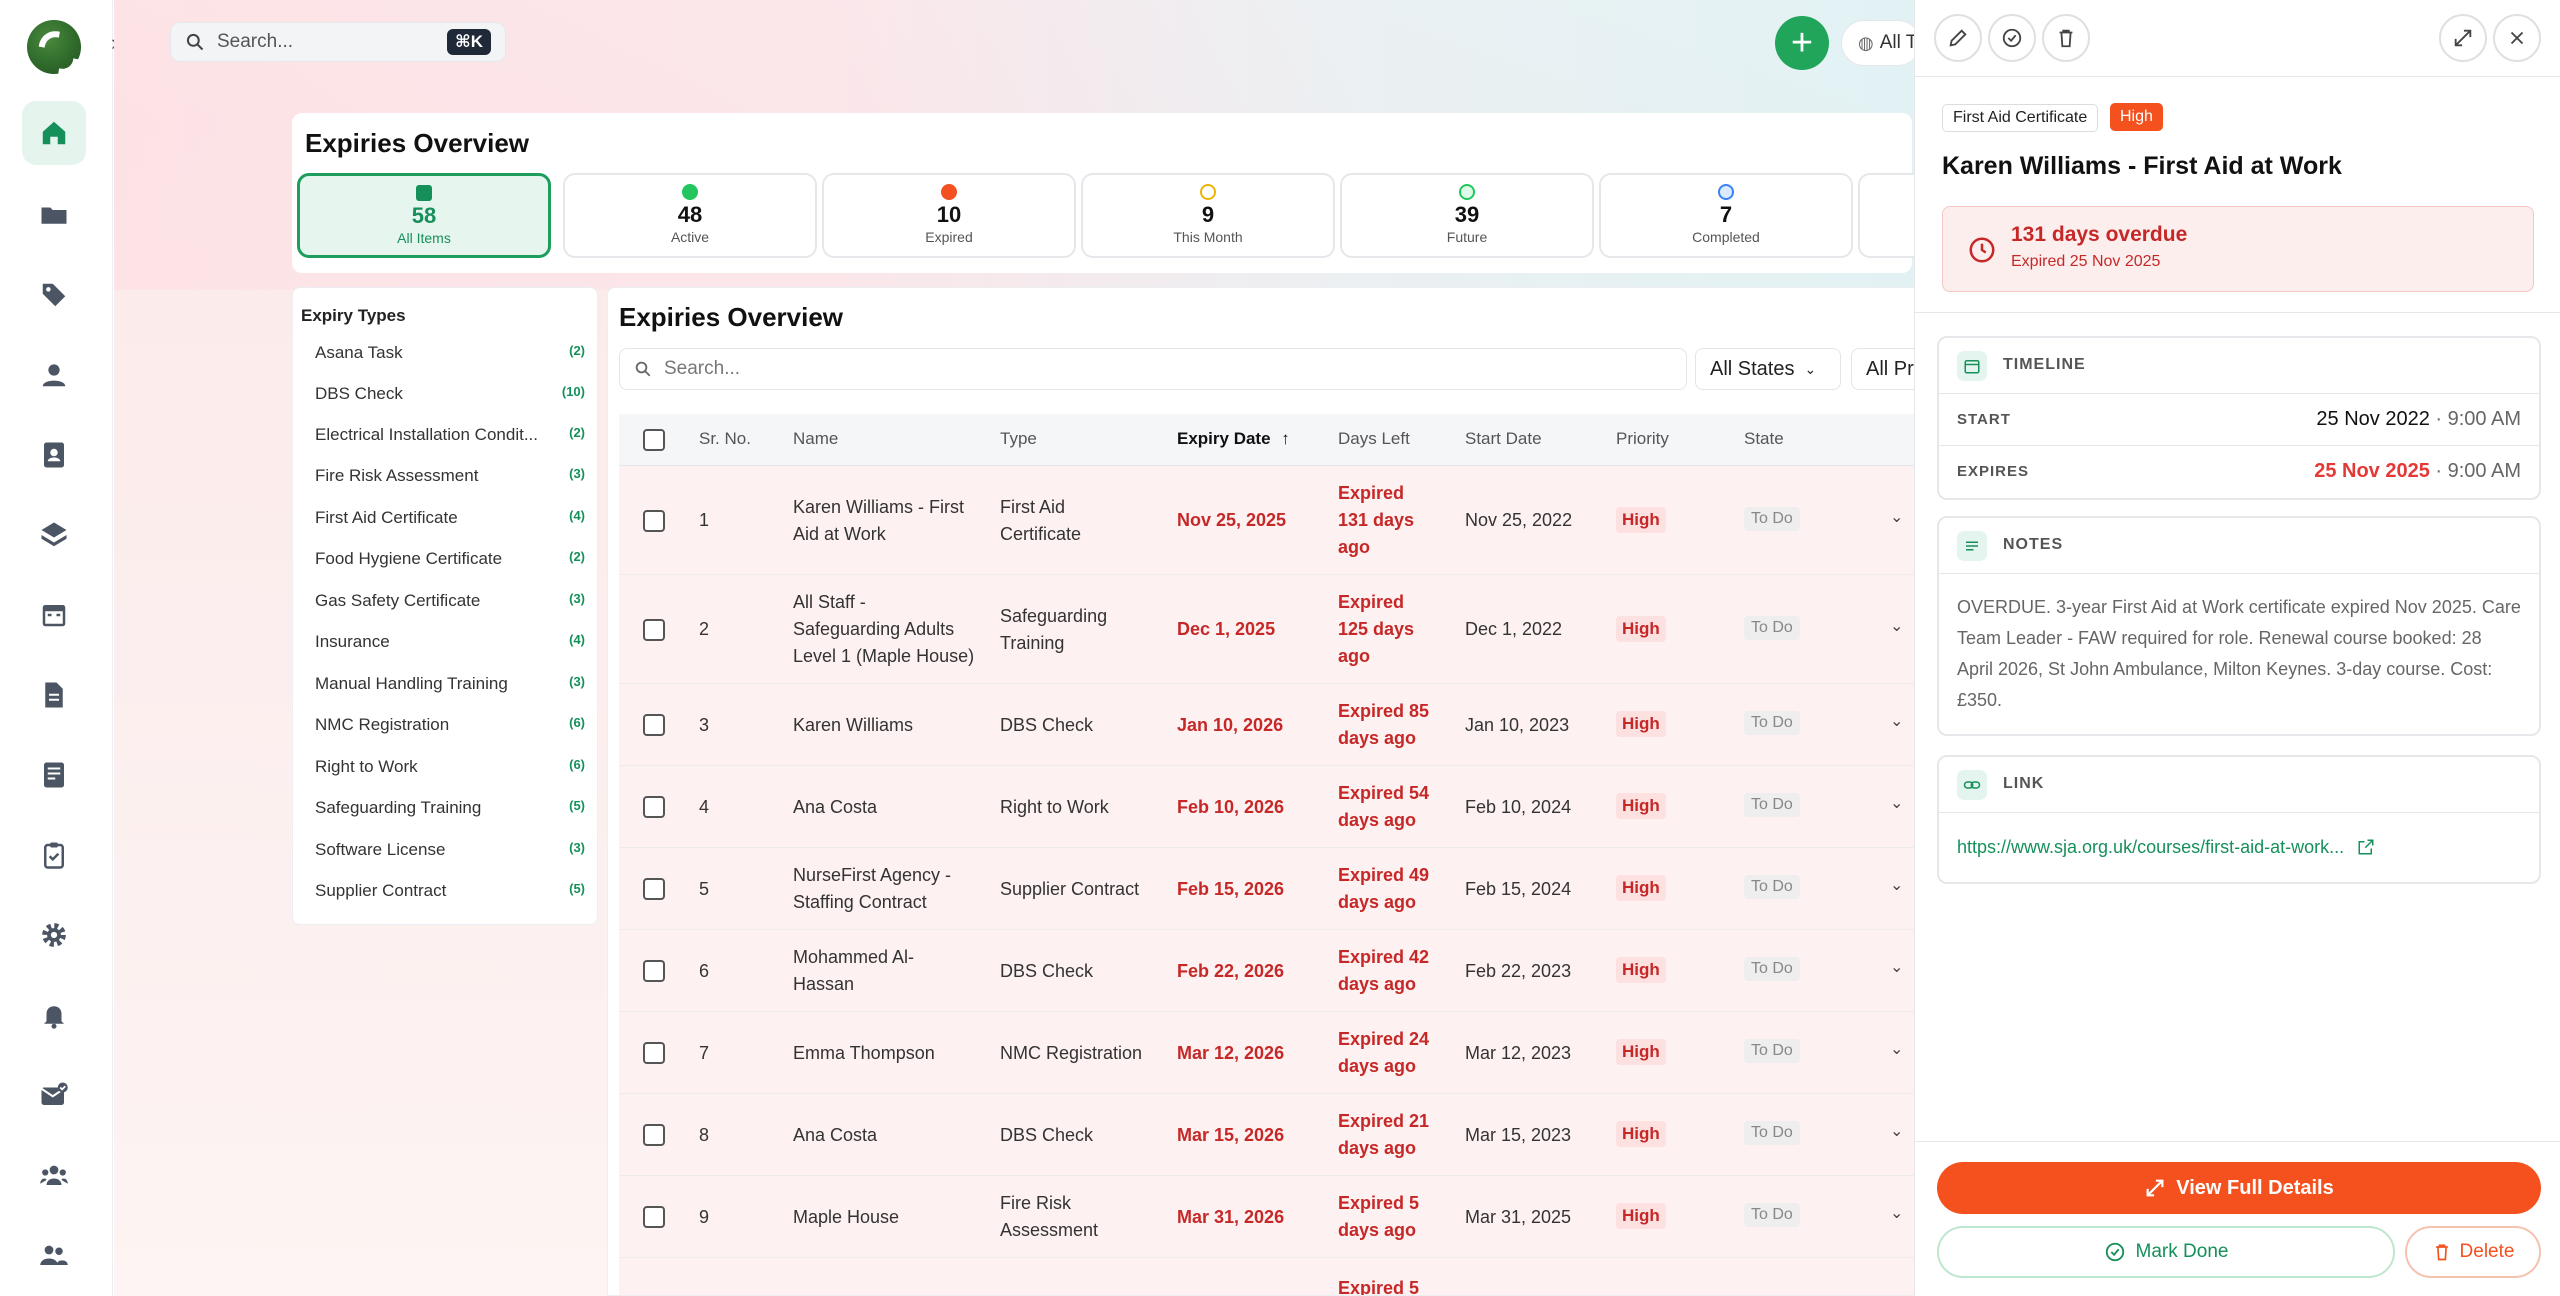 The height and width of the screenshot is (1296, 2560). I want to click on scope-selector: ◍ All T, so click(1881, 43).